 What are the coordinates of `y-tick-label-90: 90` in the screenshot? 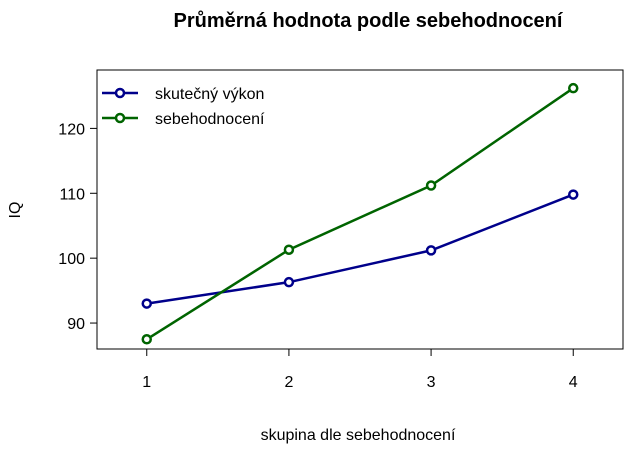 It's located at (76, 324).